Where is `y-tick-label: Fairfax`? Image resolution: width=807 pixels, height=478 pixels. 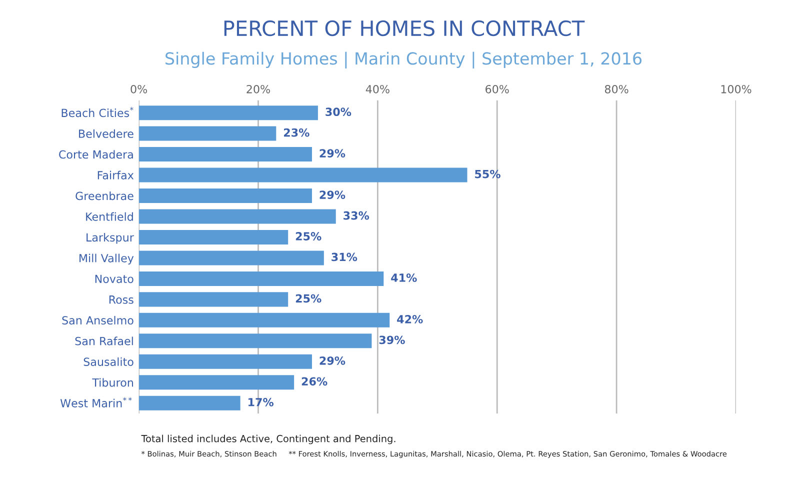 y-tick-label: Fairfax is located at coordinates (116, 175).